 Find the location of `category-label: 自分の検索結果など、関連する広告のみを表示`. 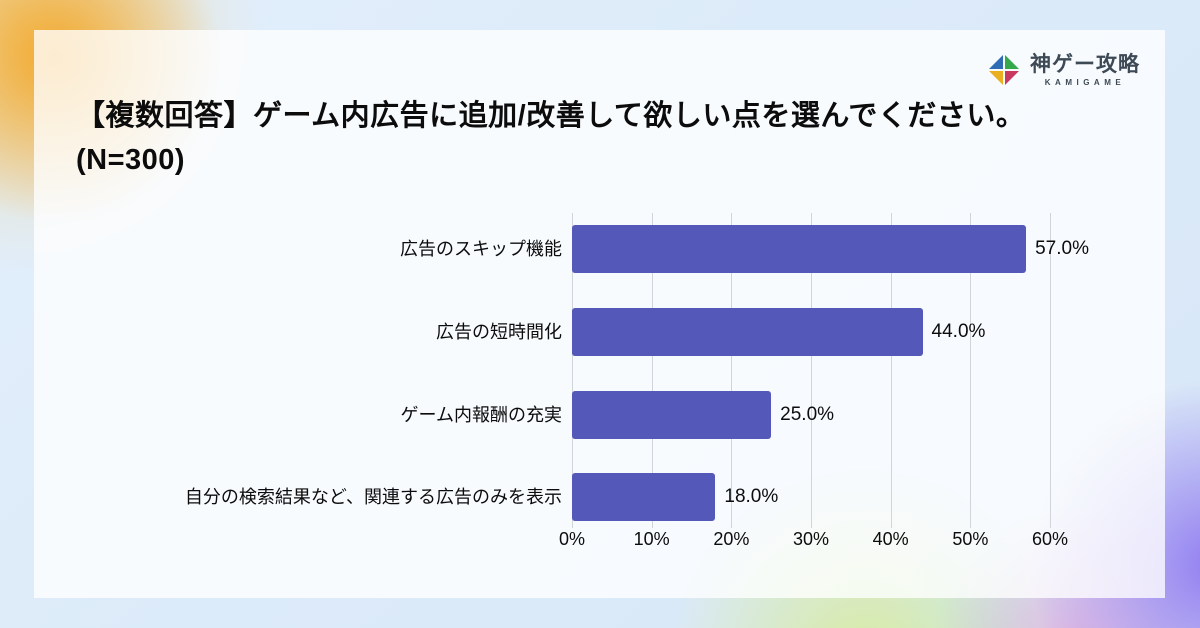

category-label: 自分の検索結果など、関連する広告のみを表示 is located at coordinates (373, 497).